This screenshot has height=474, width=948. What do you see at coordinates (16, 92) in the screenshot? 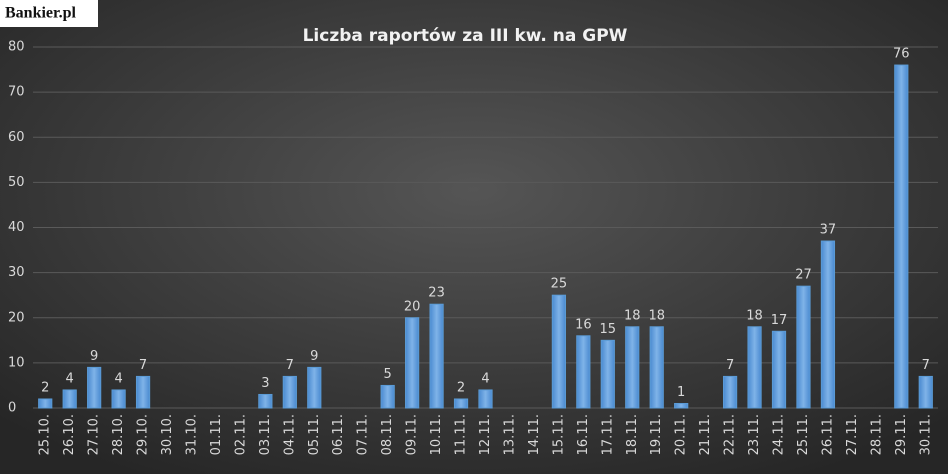
I see `y-tick-label: 70` at bounding box center [16, 92].